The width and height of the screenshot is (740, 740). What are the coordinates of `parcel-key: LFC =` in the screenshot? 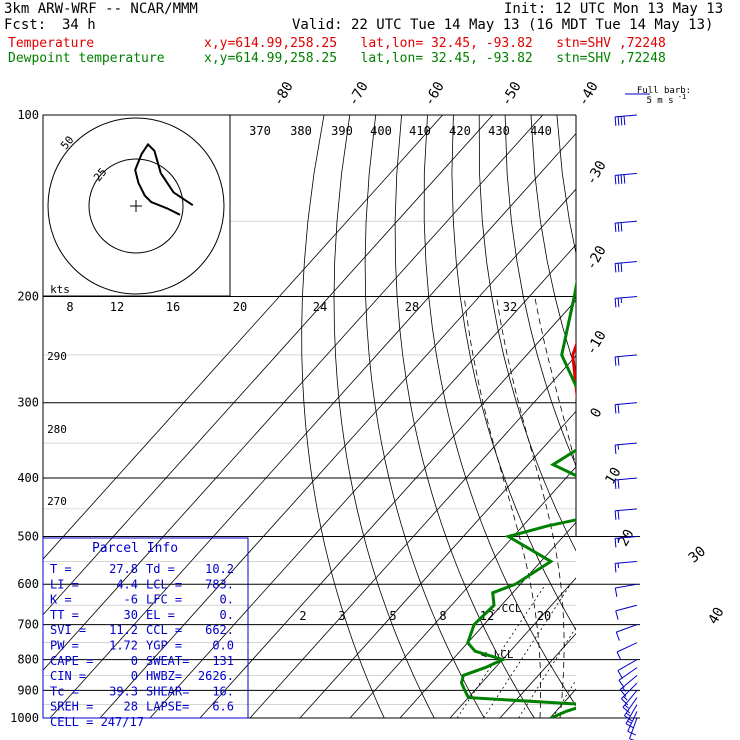 It's located at (164, 600).